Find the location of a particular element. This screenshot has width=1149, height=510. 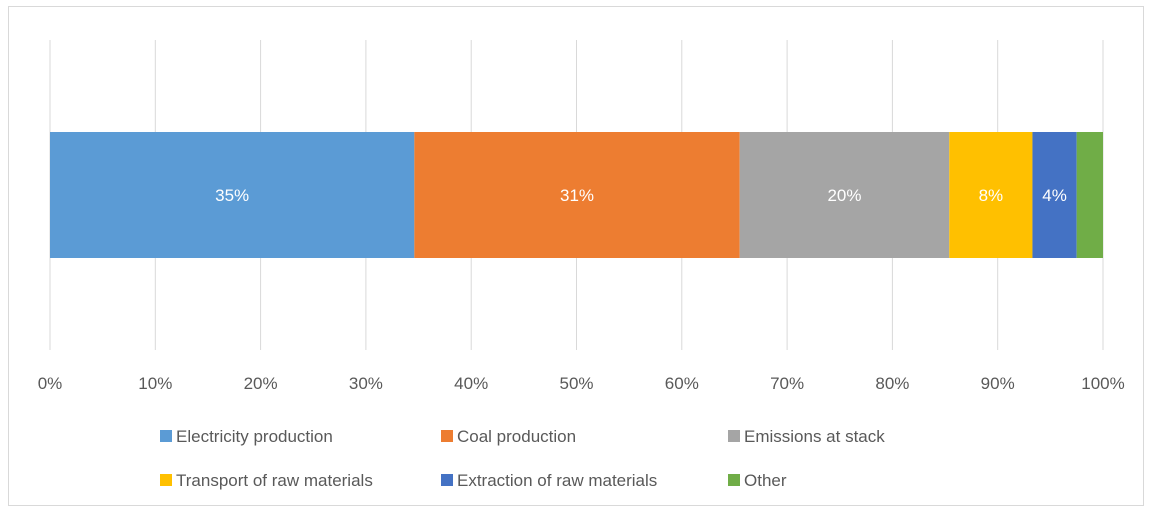

x-tick-label: 0% is located at coordinates (50, 383).